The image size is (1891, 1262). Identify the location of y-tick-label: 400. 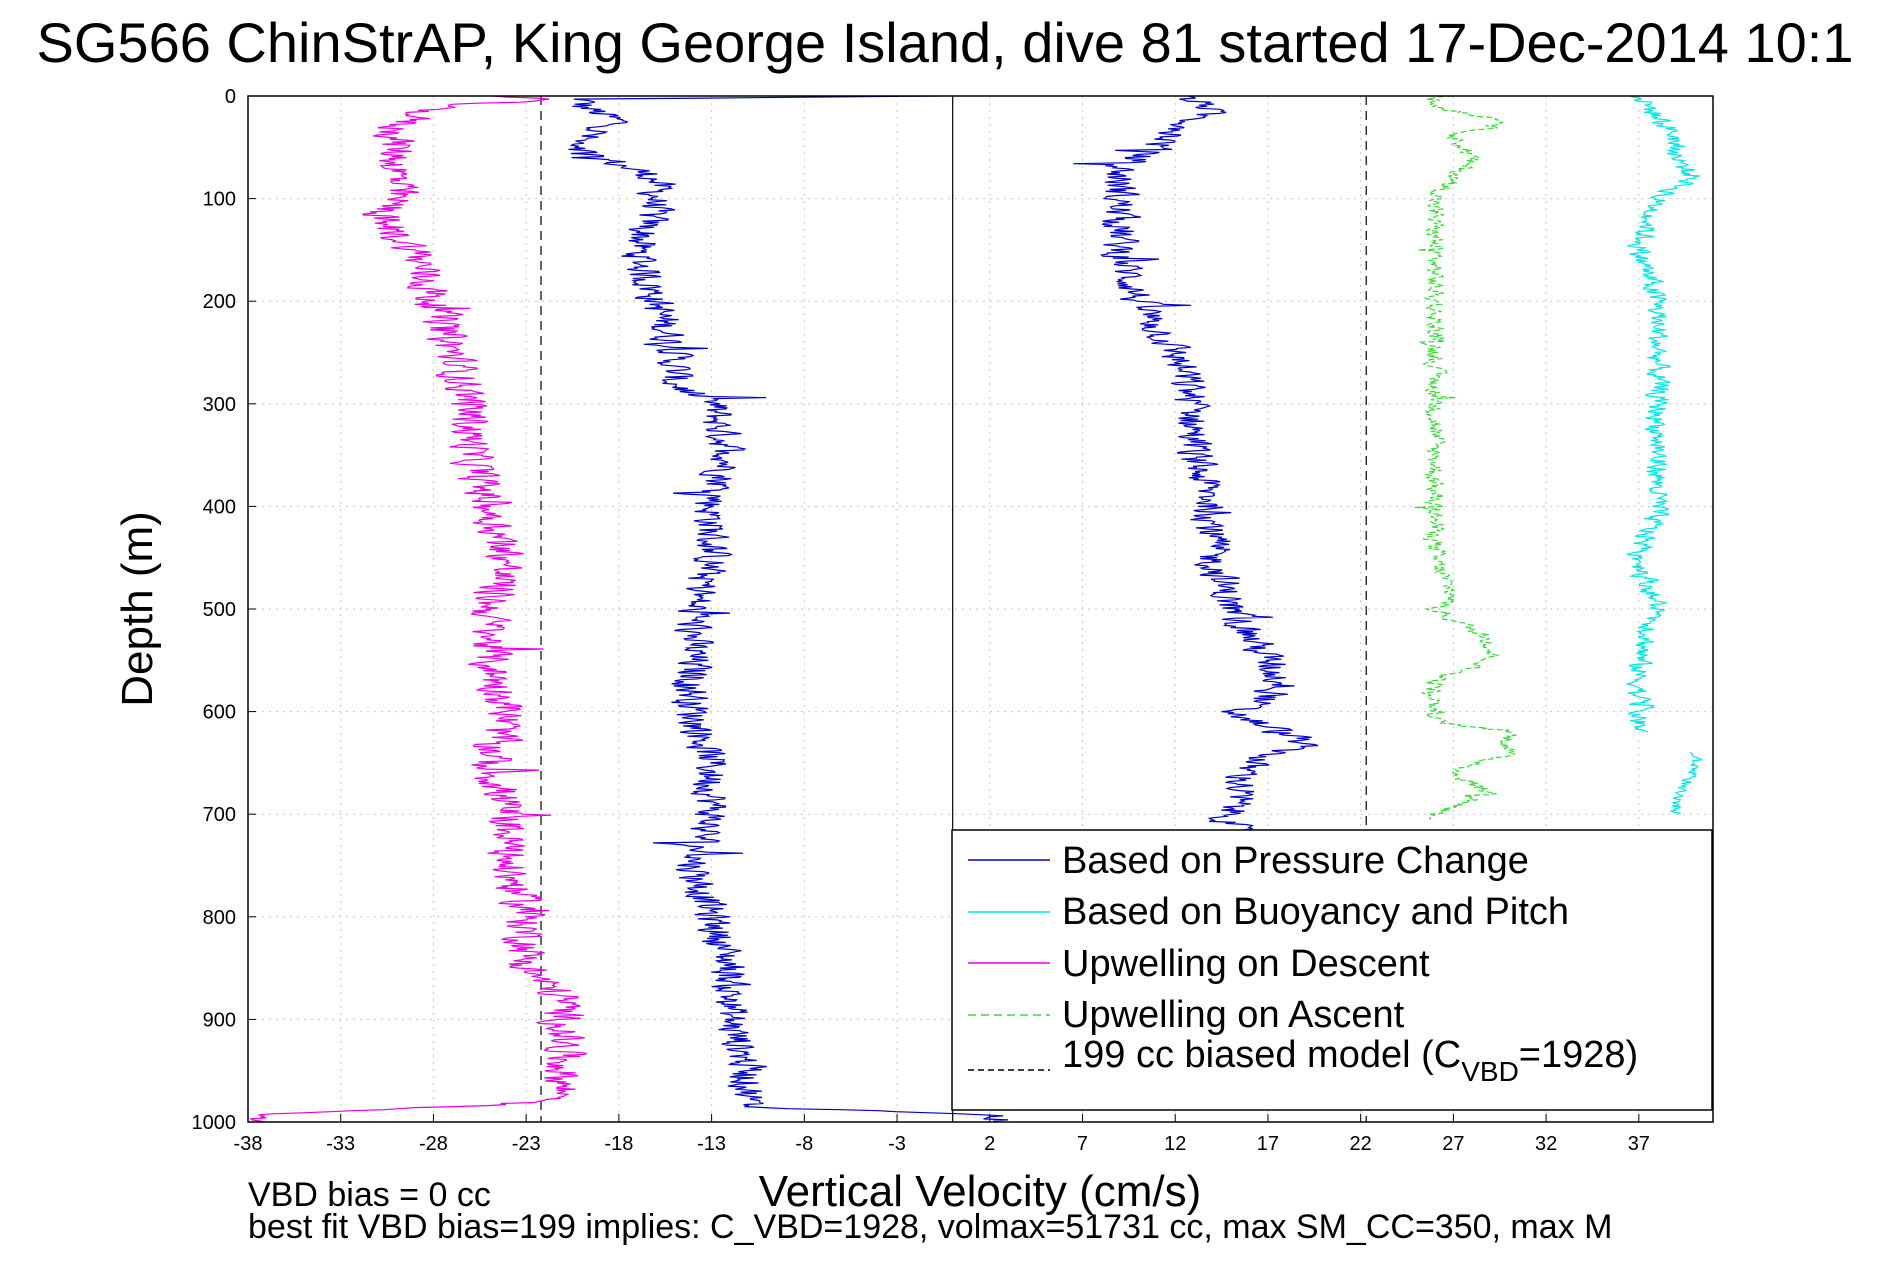
(219, 507).